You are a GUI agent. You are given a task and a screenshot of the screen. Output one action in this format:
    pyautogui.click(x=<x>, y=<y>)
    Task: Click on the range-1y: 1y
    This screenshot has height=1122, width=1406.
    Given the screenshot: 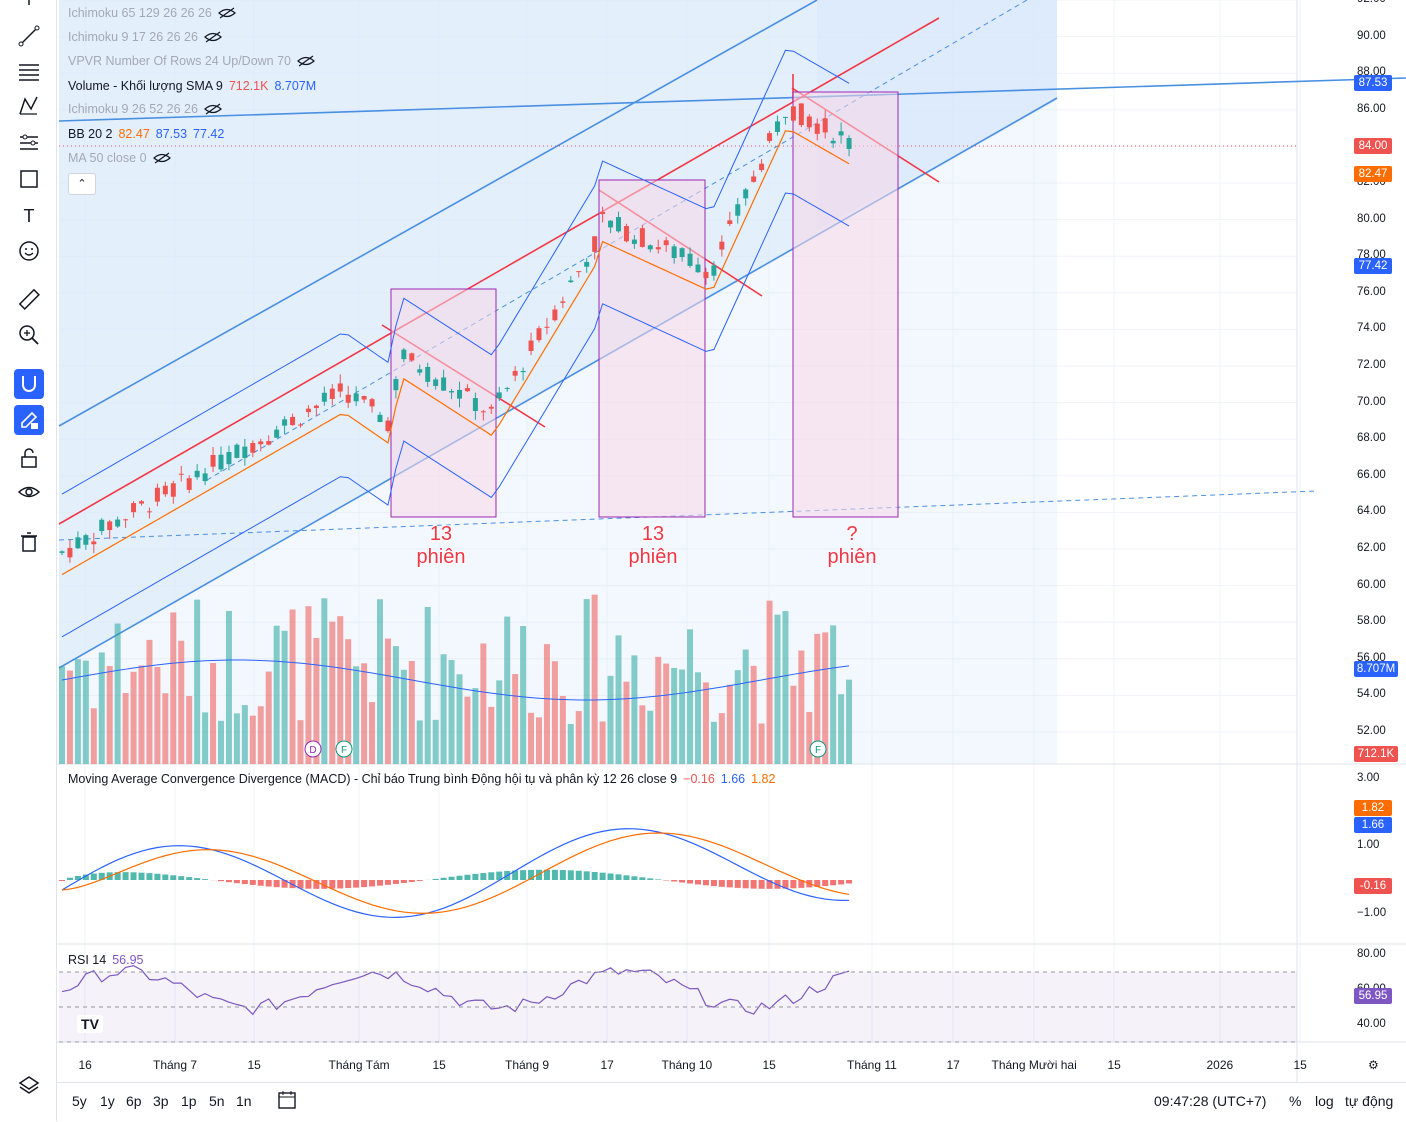 What is the action you would take?
    pyautogui.click(x=107, y=1101)
    